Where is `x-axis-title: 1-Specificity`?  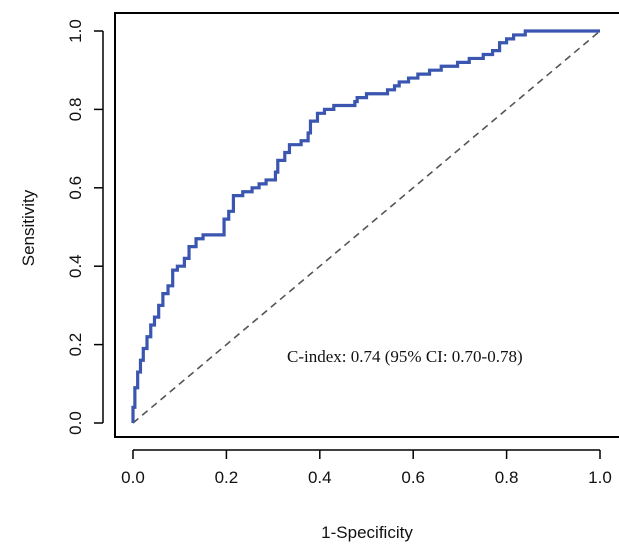 x-axis-title: 1-Specificity is located at coordinates (367, 532).